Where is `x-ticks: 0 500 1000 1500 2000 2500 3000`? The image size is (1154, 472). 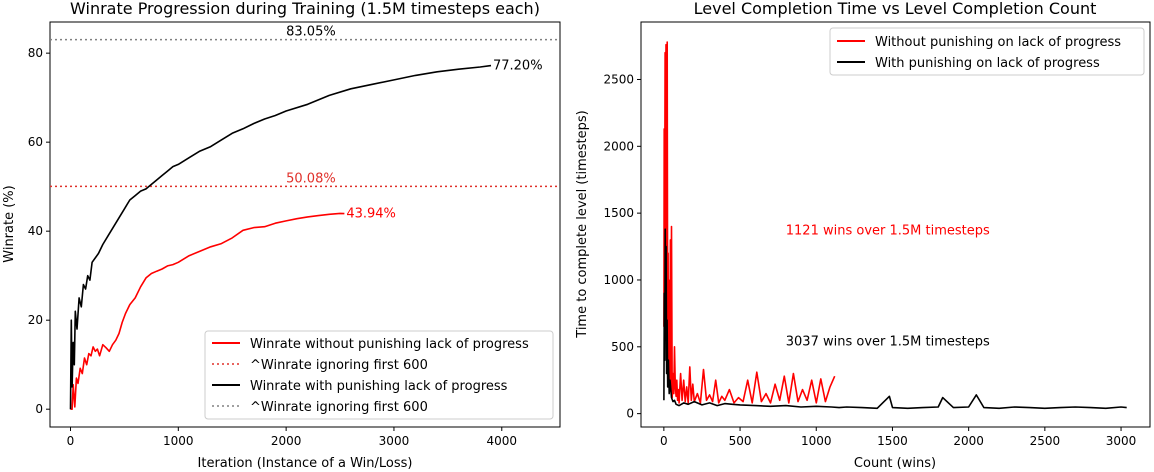 x-ticks: 0 500 1000 1500 2000 2500 3000 is located at coordinates (898, 437).